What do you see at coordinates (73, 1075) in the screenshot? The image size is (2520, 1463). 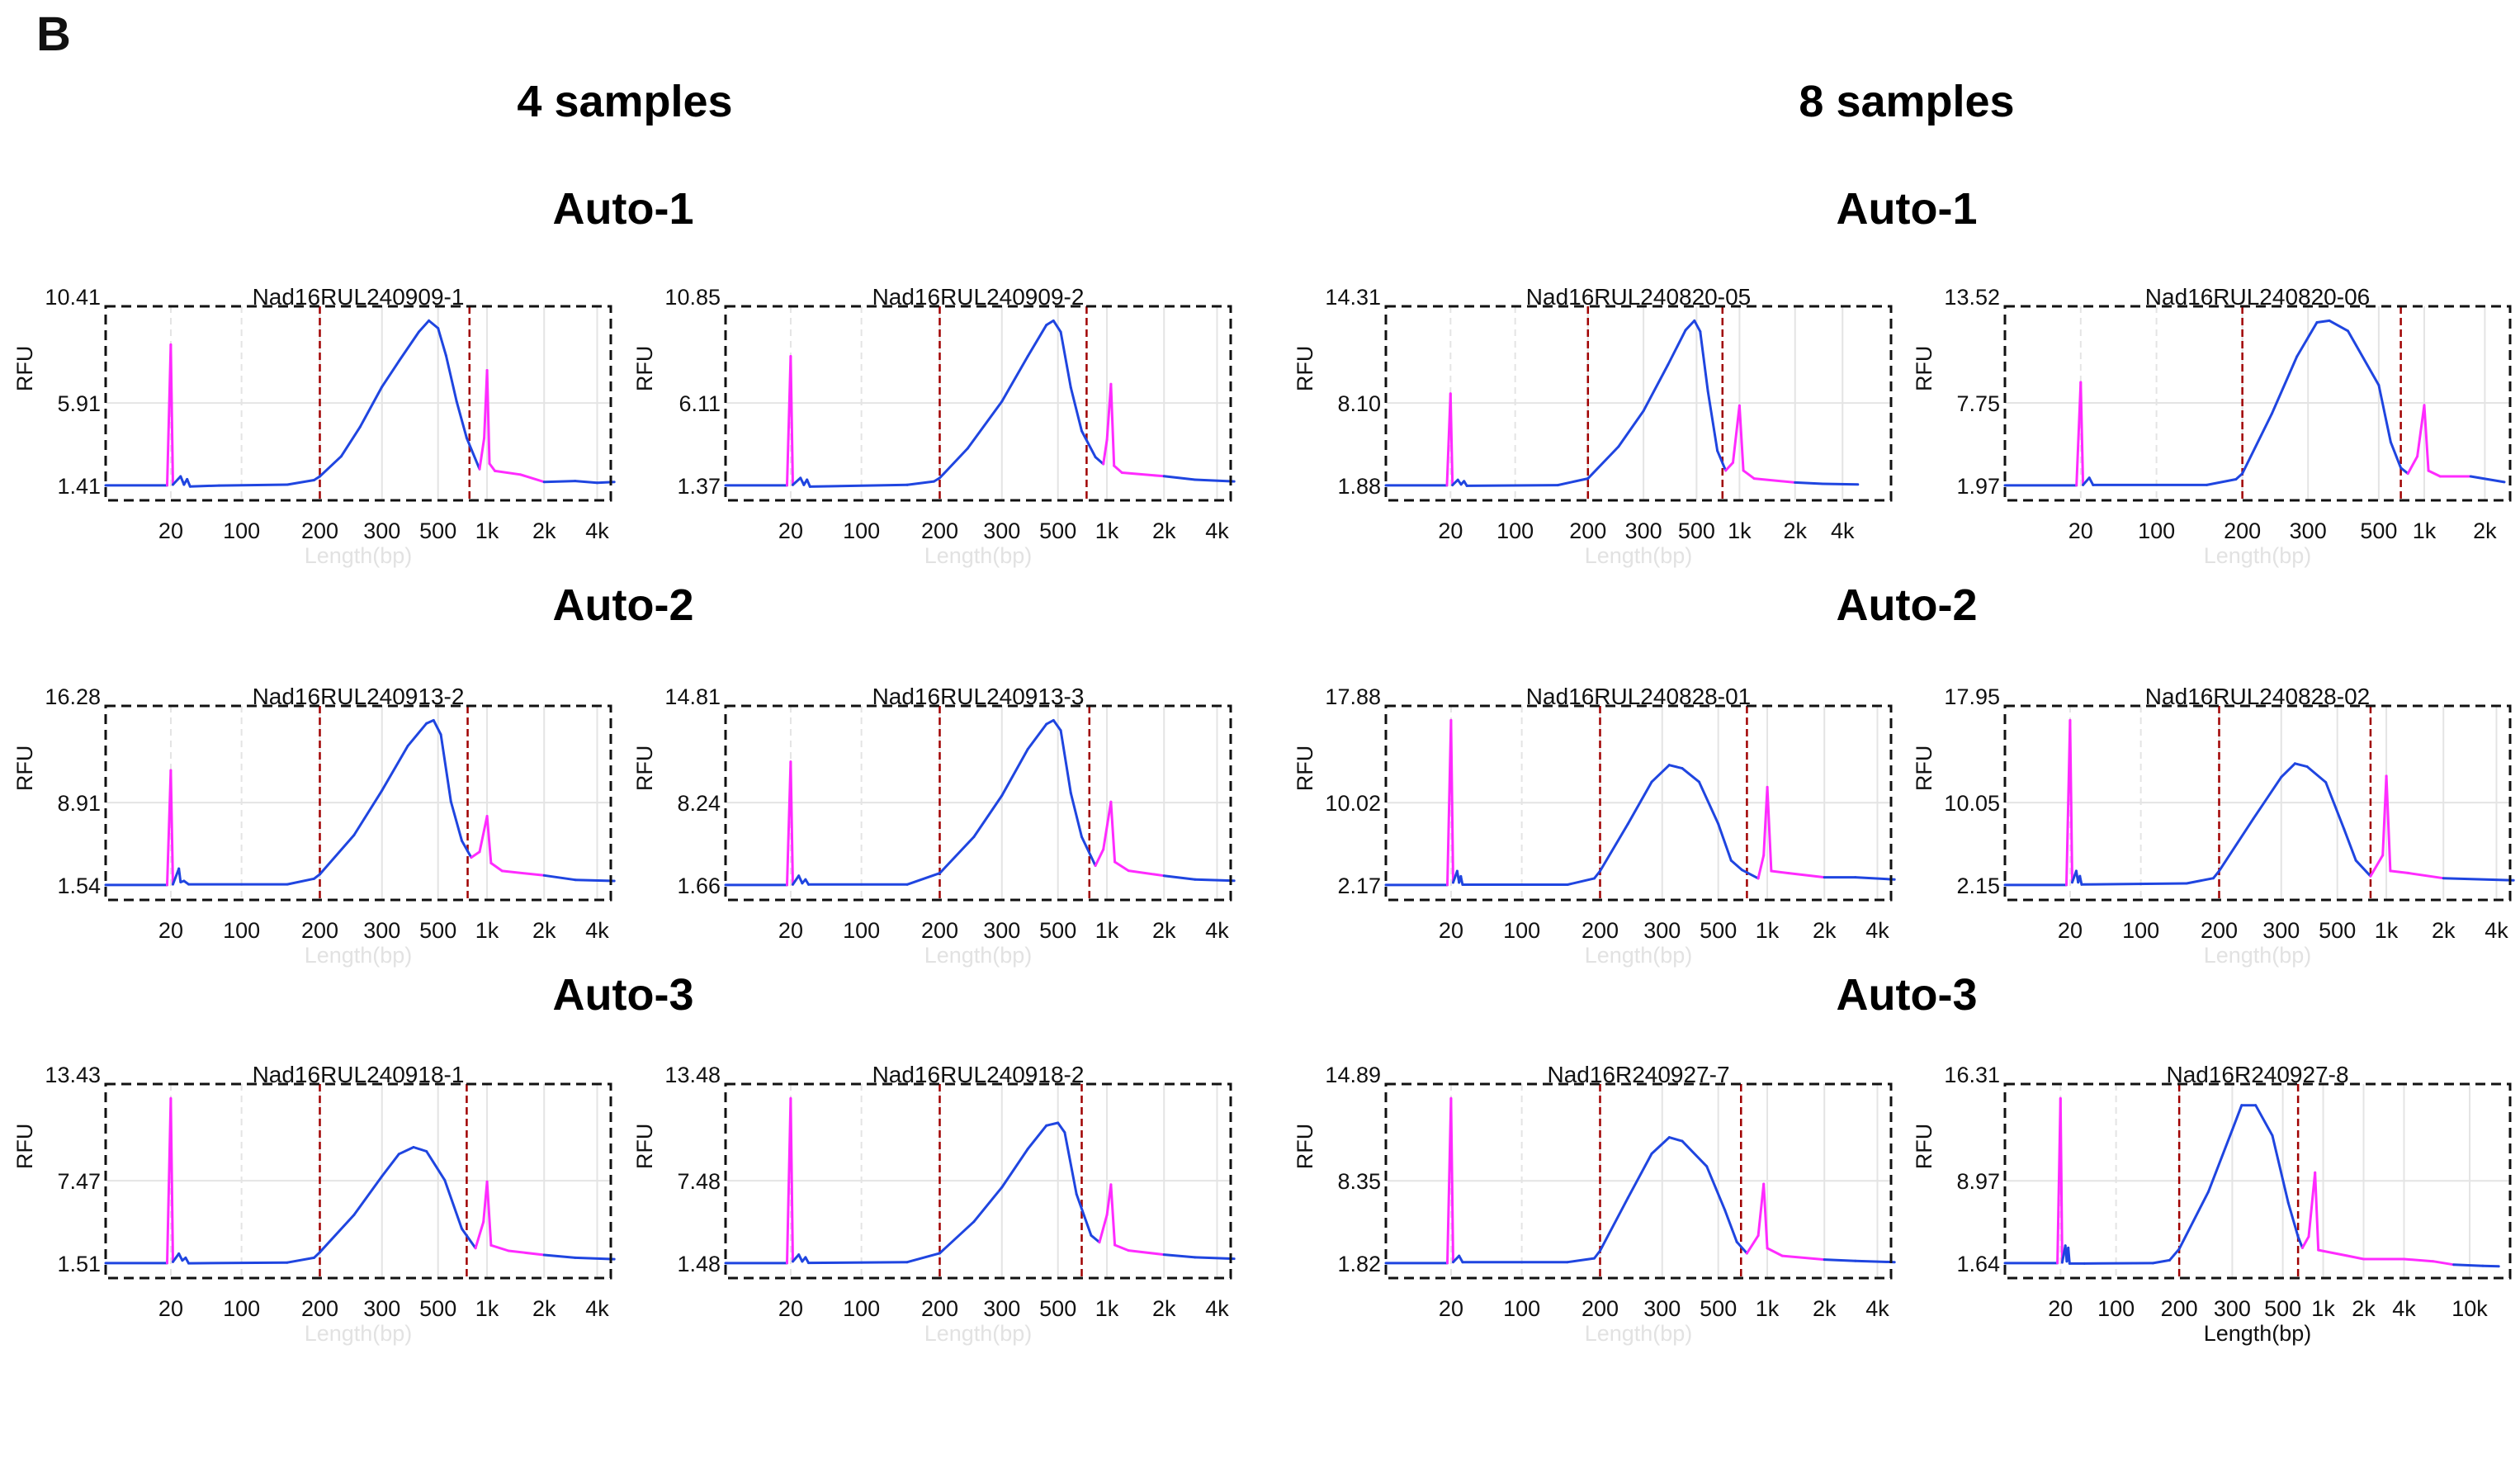 I see `y-max-label: 13.43` at bounding box center [73, 1075].